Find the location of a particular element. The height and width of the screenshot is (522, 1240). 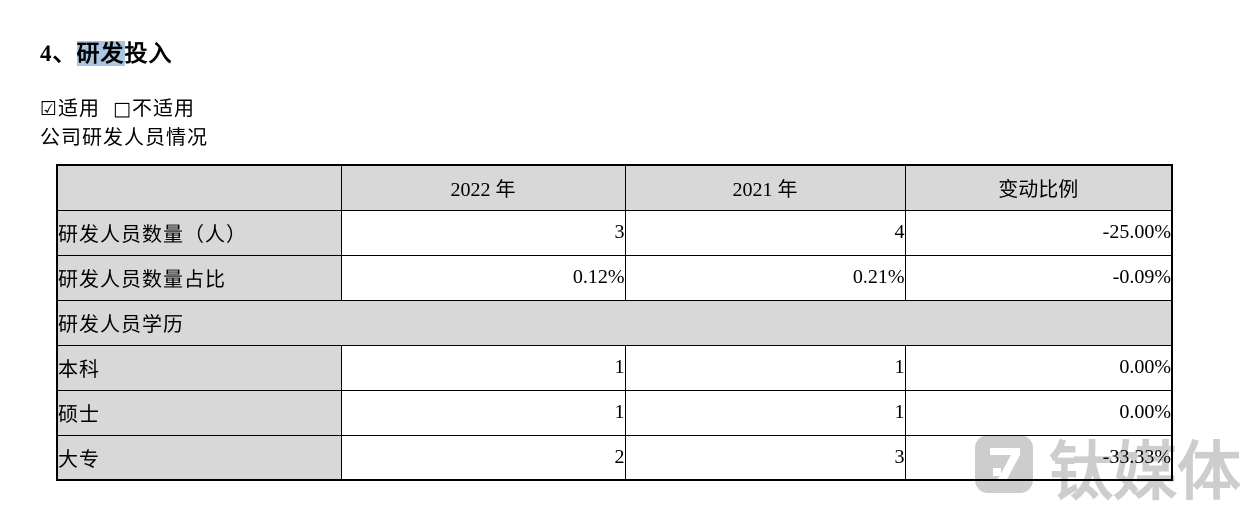

value-cell: -25.00% is located at coordinates (1038, 232).